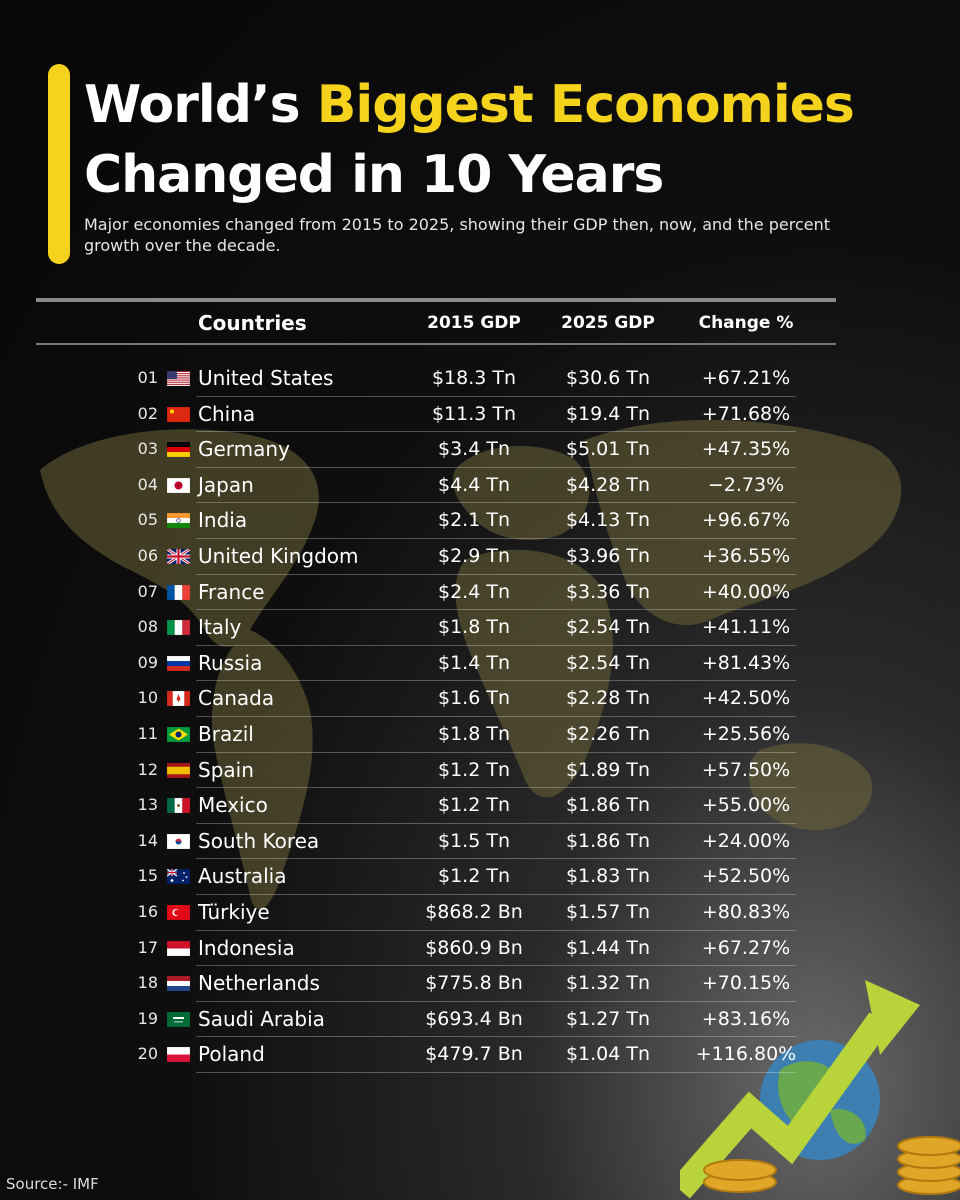 The image size is (960, 1200). I want to click on gdp-2015-value: $860.9 Bn, so click(474, 947).